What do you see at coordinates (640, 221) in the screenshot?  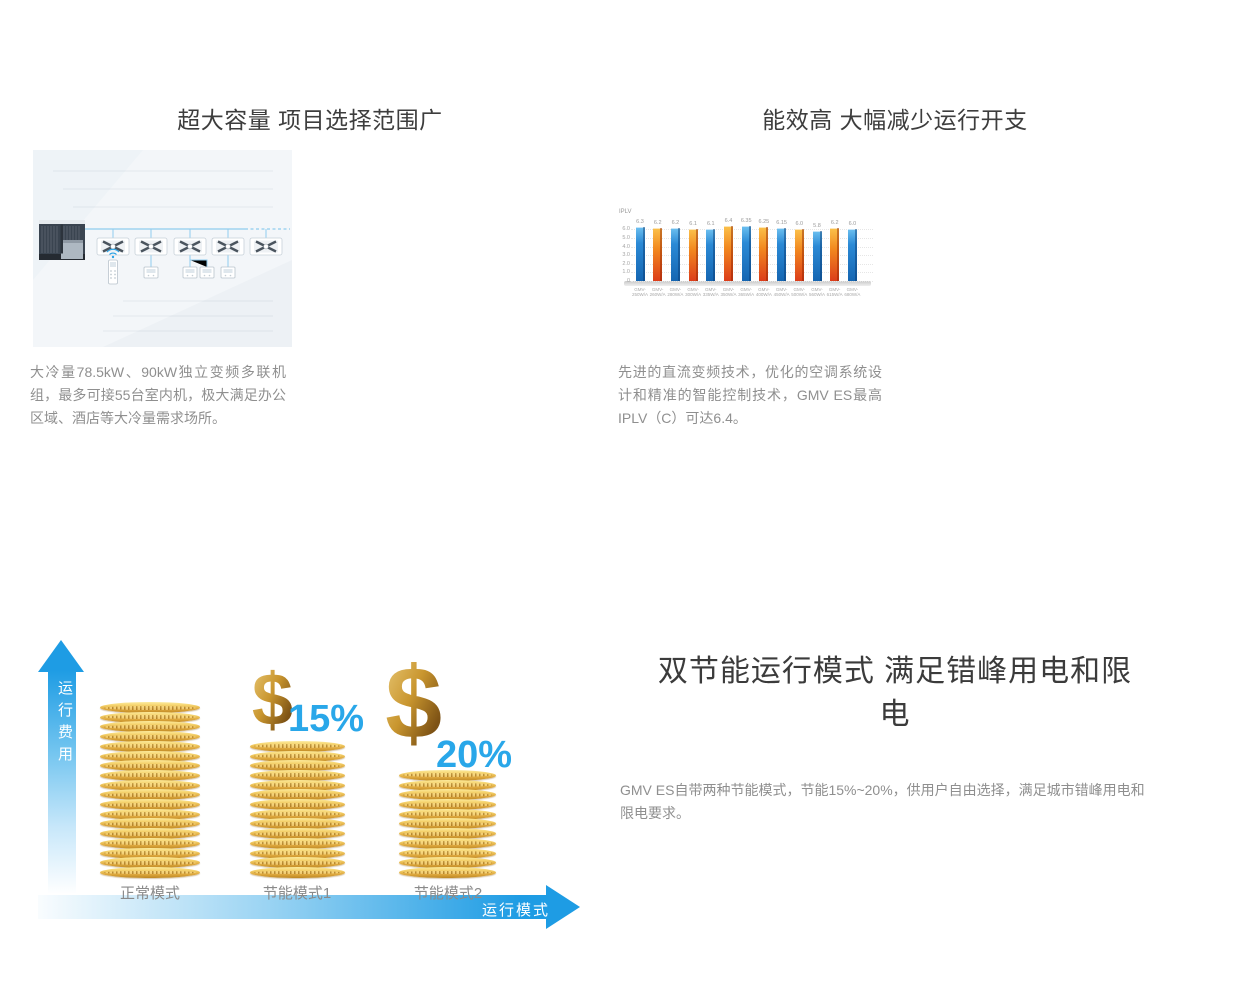 I see `chart-bar-value: 6.3` at bounding box center [640, 221].